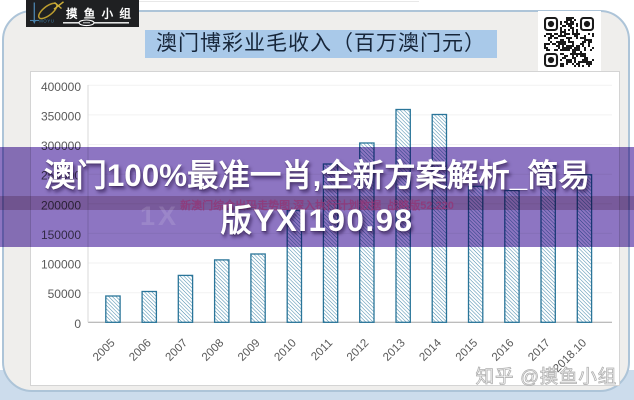 This screenshot has width=634, height=400. I want to click on svg-text: 2011, so click(322, 350).